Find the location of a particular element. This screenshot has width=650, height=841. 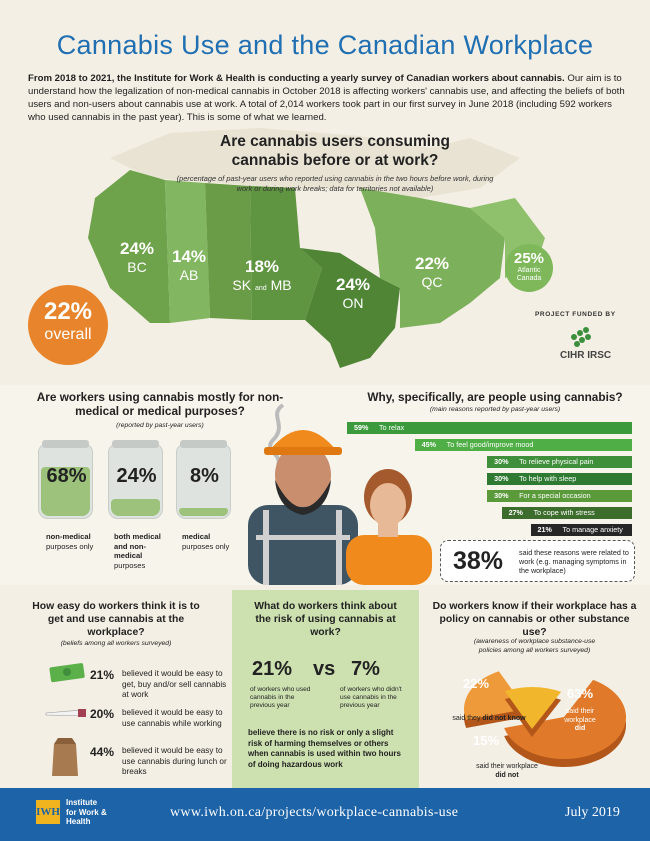

workers-illustration is located at coordinates (340, 494).